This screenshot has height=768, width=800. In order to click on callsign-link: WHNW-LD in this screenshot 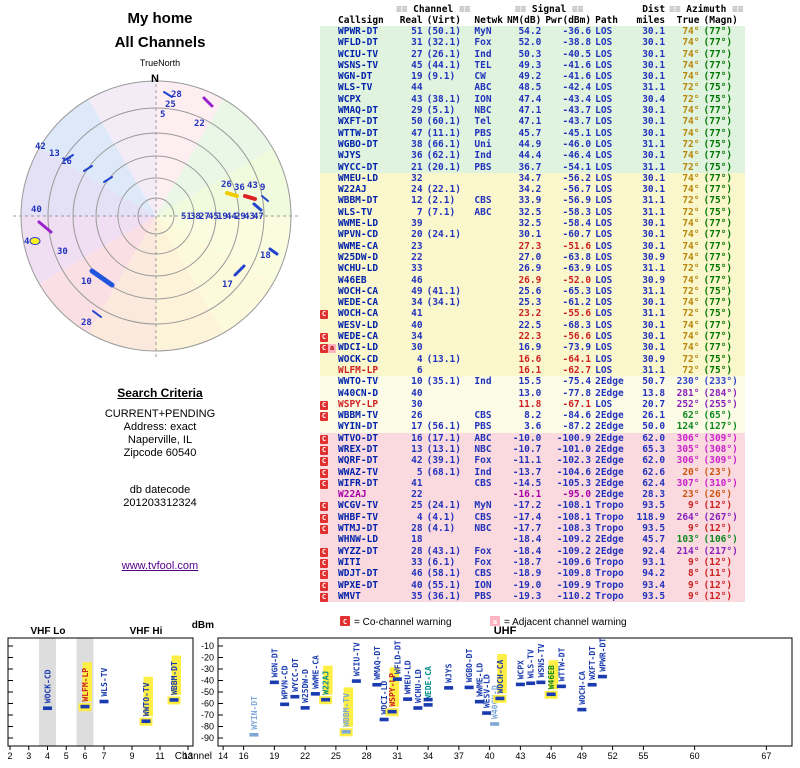, I will do `click(358, 540)`.